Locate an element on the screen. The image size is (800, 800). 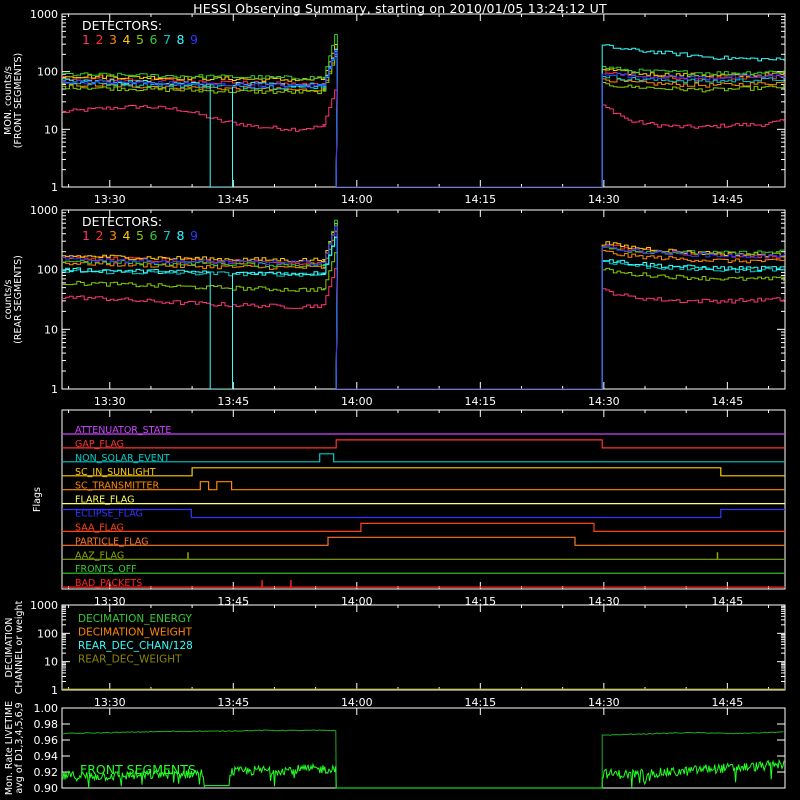
livetime-series-rear is located at coordinates (422, 759).